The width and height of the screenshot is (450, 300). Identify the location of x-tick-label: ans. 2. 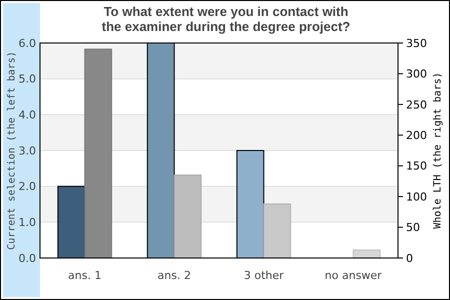
(174, 275).